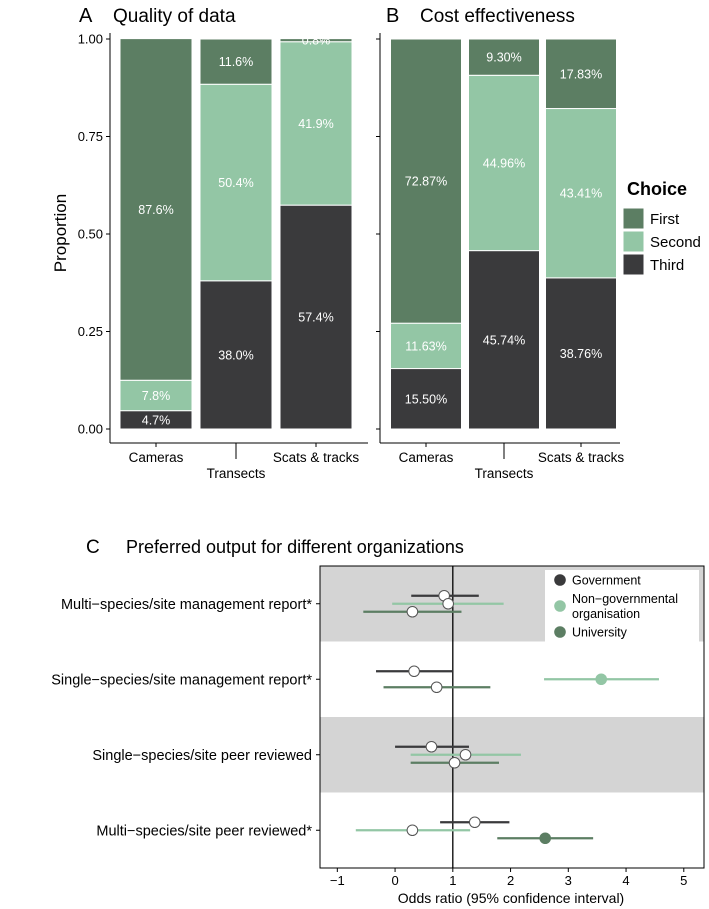 The height and width of the screenshot is (909, 709). What do you see at coordinates (510, 880) in the screenshot?
I see `forest-x-tick-label: 2` at bounding box center [510, 880].